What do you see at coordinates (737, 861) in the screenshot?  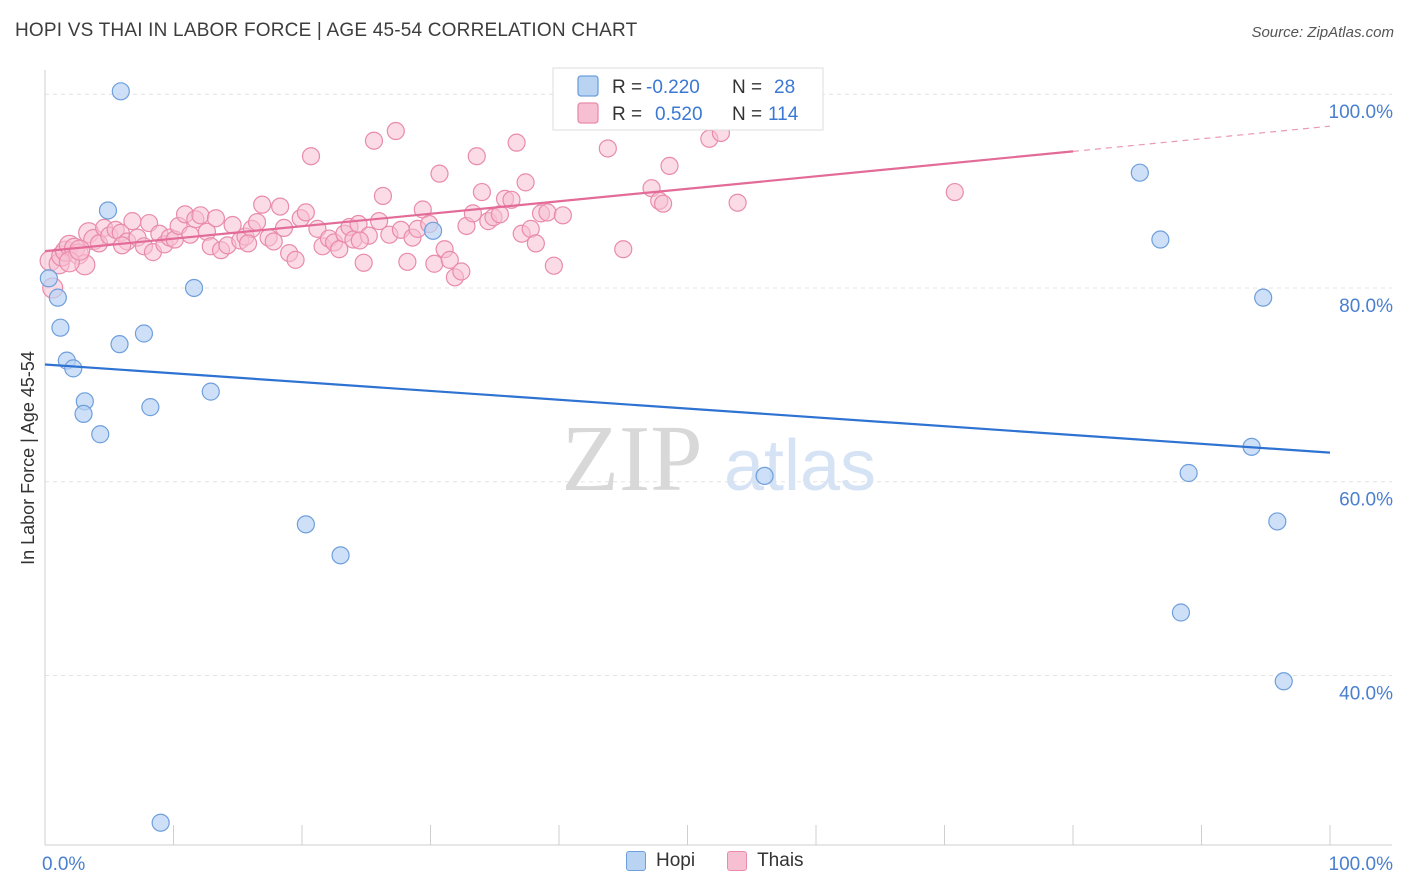 I see `legend-swatch-thais` at bounding box center [737, 861].